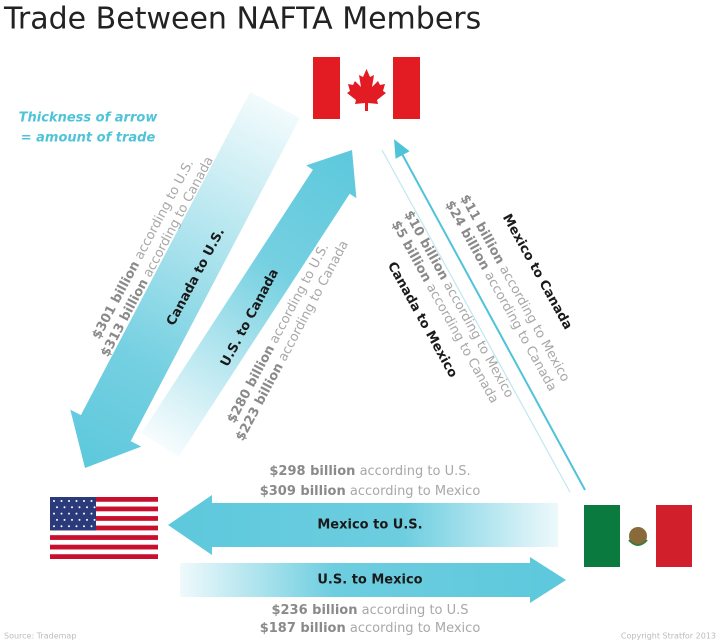 The height and width of the screenshot is (644, 720). What do you see at coordinates (242, 19) in the screenshot?
I see `title: Trade Between NAFTA Members` at bounding box center [242, 19].